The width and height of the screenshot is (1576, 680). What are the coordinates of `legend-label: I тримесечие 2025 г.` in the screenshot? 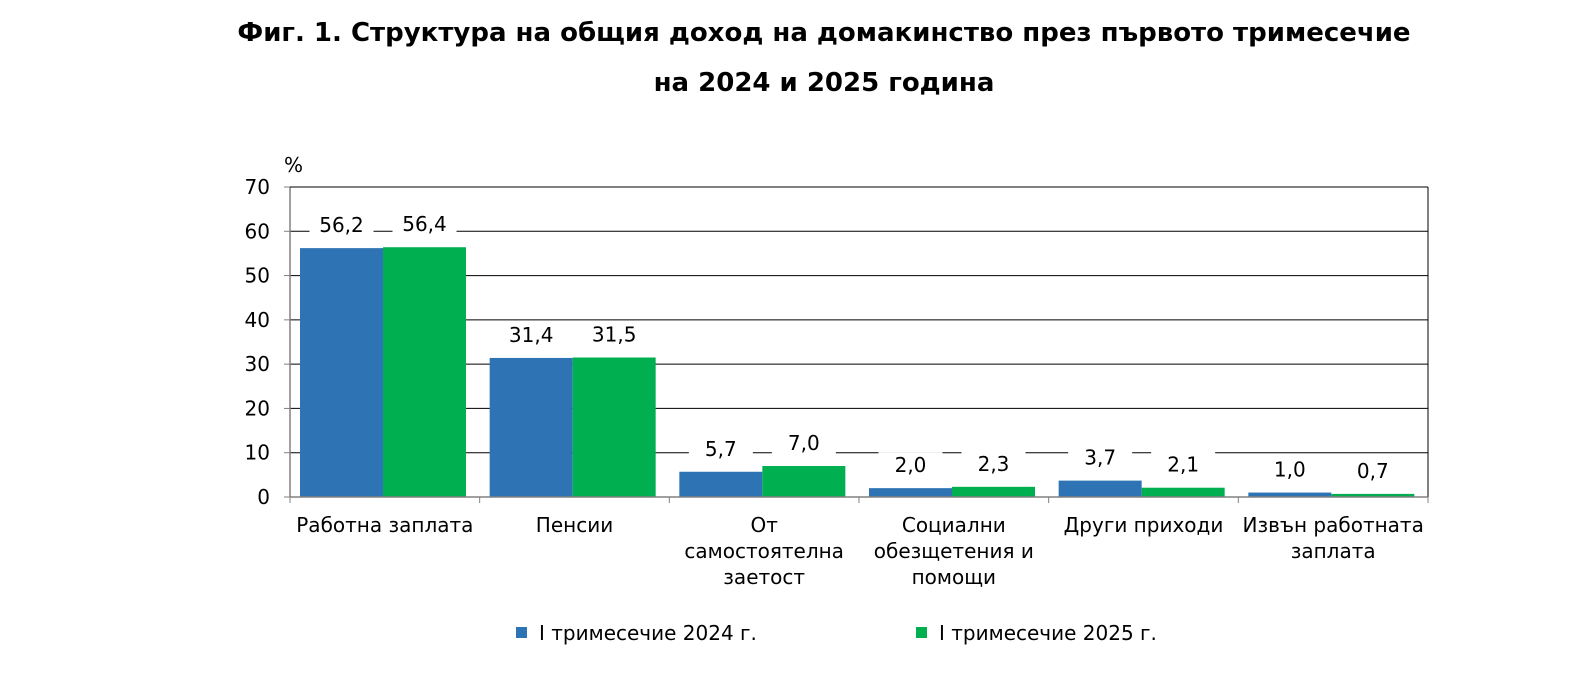 It's located at (1048, 633).